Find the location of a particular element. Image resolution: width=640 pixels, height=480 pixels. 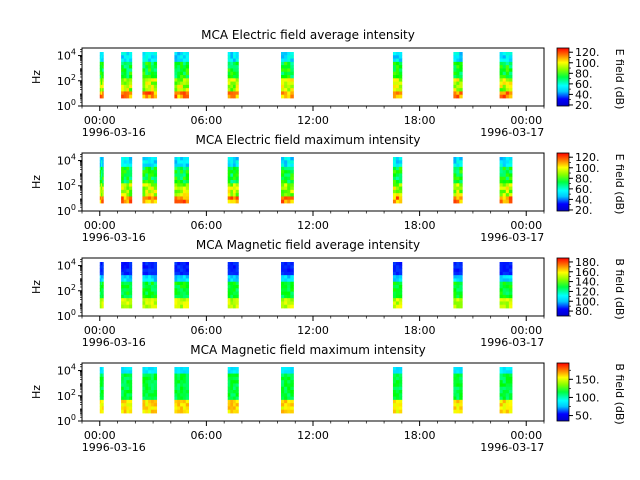

x-tick-label: 00:00 is located at coordinates (100, 330).